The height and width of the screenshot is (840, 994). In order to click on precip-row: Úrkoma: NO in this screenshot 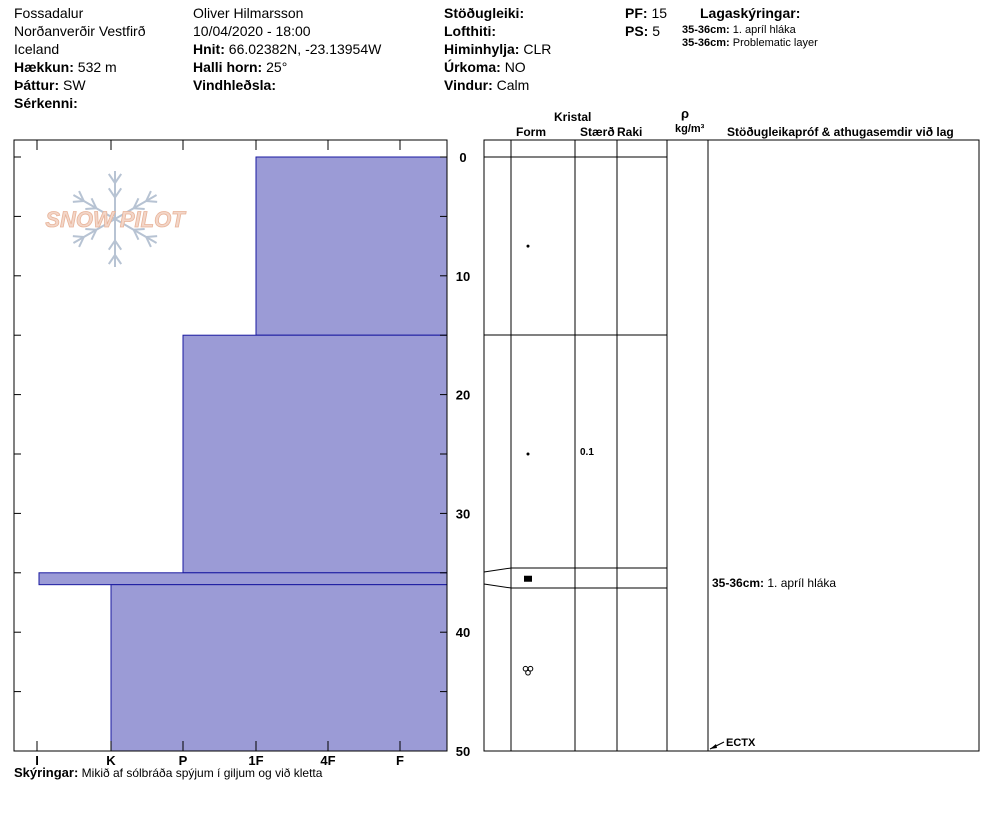, I will do `click(497, 67)`.